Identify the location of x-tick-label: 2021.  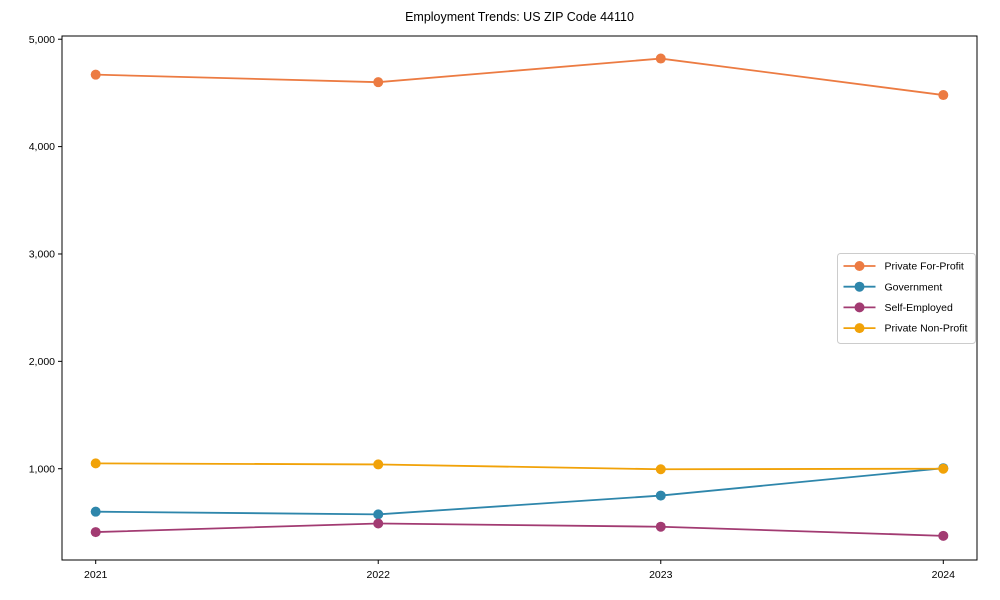
(96, 575).